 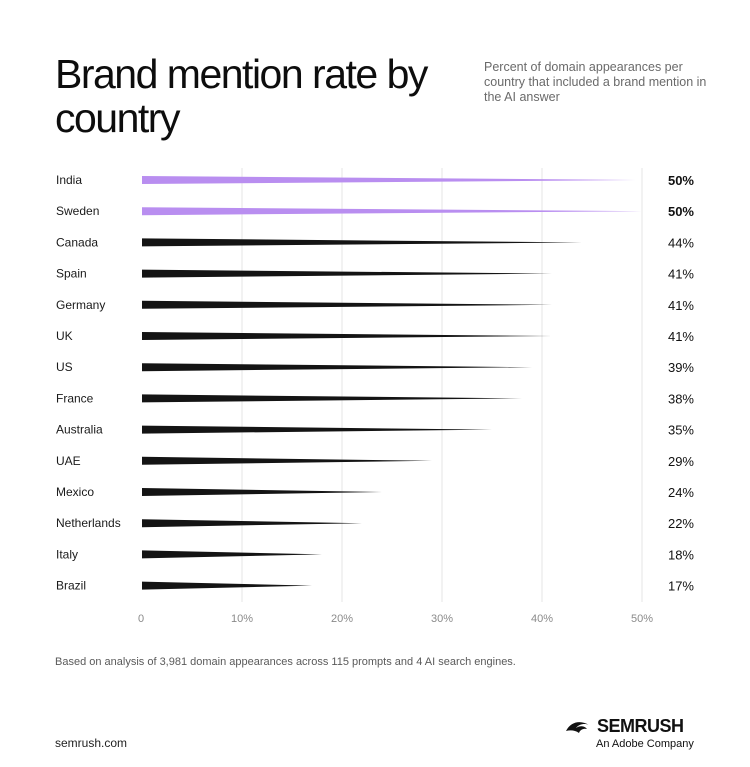 I want to click on category-label: Germany, so click(x=80, y=305).